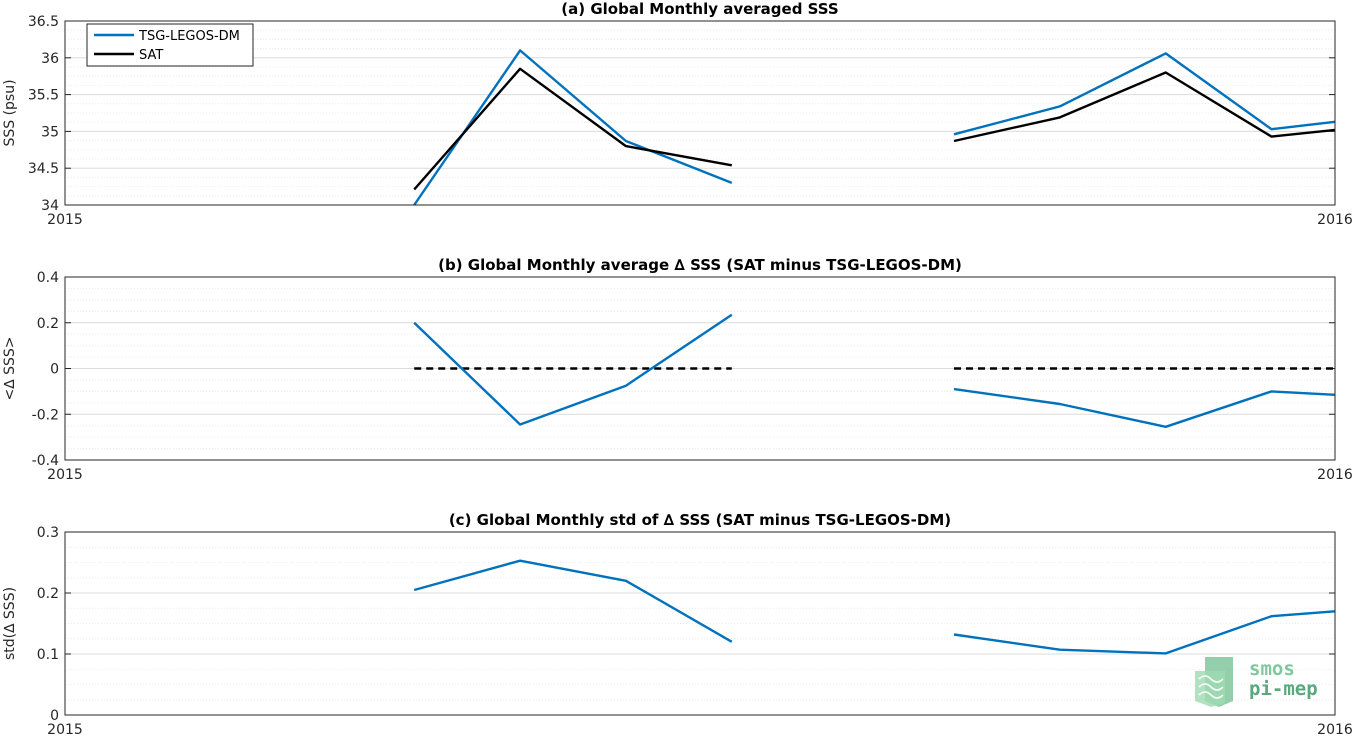 The height and width of the screenshot is (737, 1354). I want to click on chart-title: (a) Global Monthly averaged SSS, so click(699, 9).